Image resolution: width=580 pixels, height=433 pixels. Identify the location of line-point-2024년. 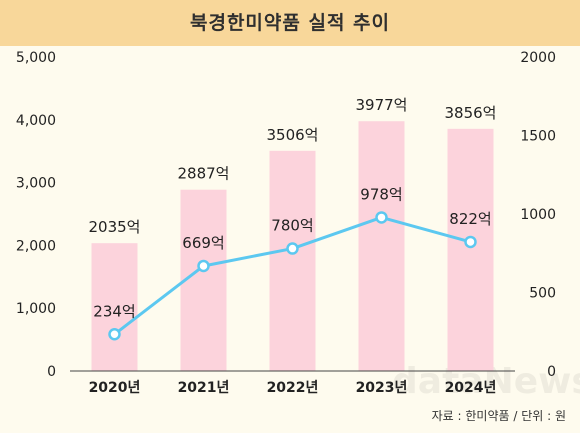
(470, 242).